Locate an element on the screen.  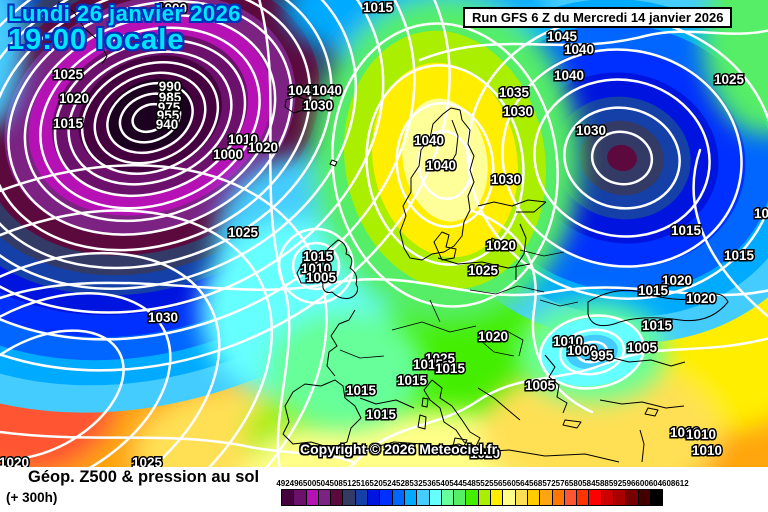
scale-value: 568 is located at coordinates (536, 483).